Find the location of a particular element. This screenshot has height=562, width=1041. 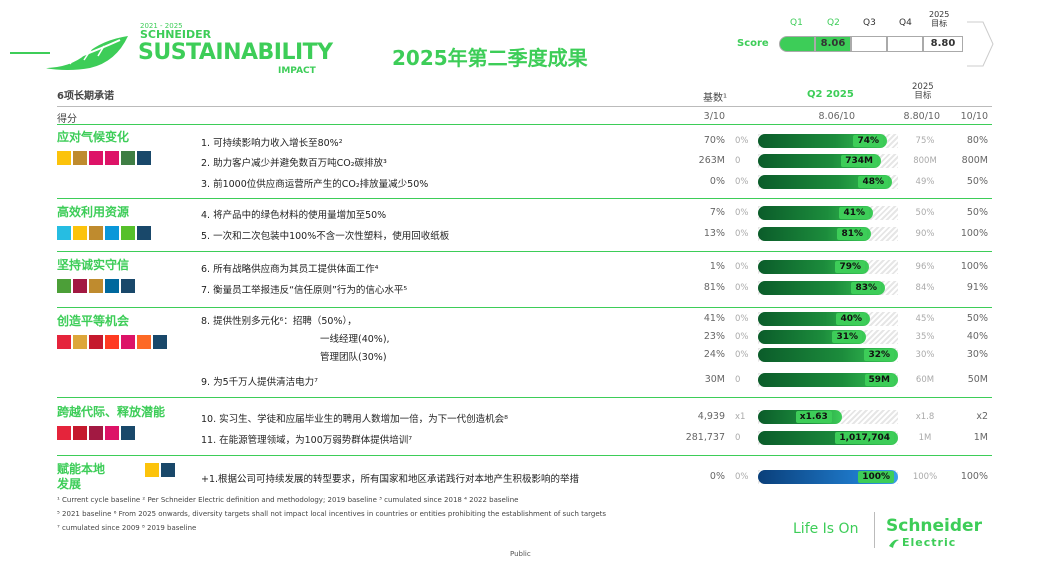

target-header: 2025 目标 is located at coordinates (923, 91).